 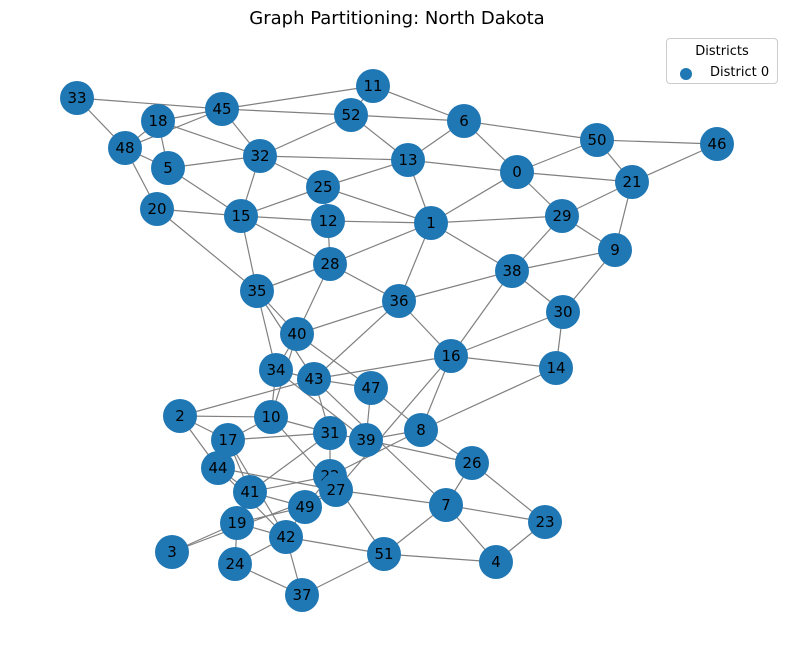 What do you see at coordinates (471, 463) in the screenshot?
I see `node-label-26: 26` at bounding box center [471, 463].